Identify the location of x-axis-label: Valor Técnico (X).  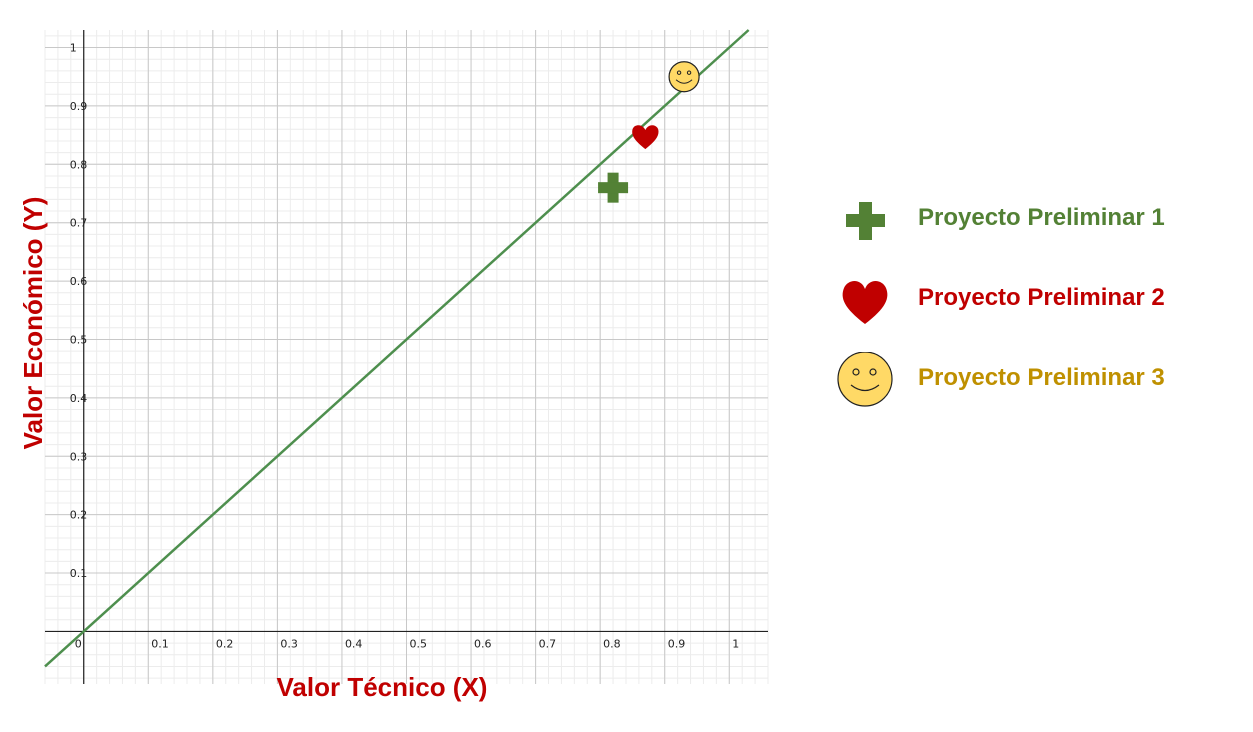
(382, 687).